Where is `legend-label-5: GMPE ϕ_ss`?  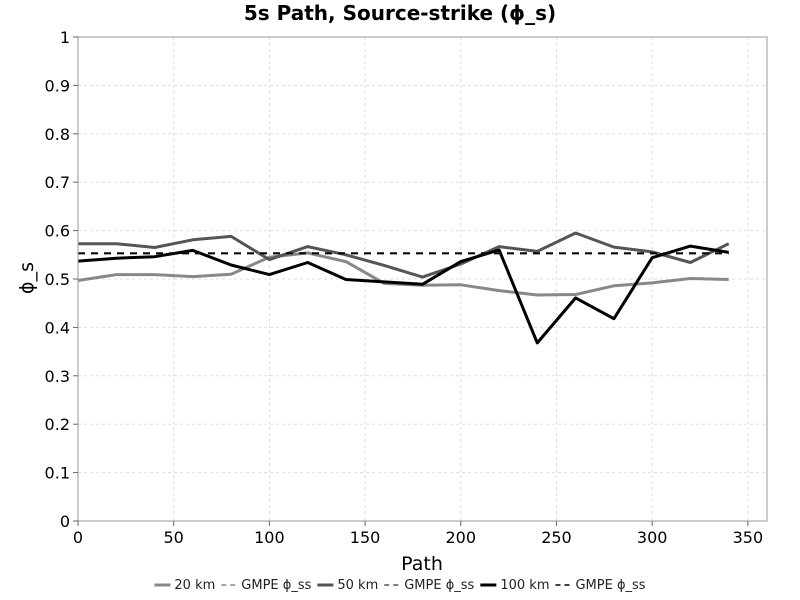 legend-label-5: GMPE ϕ_ss is located at coordinates (610, 585).